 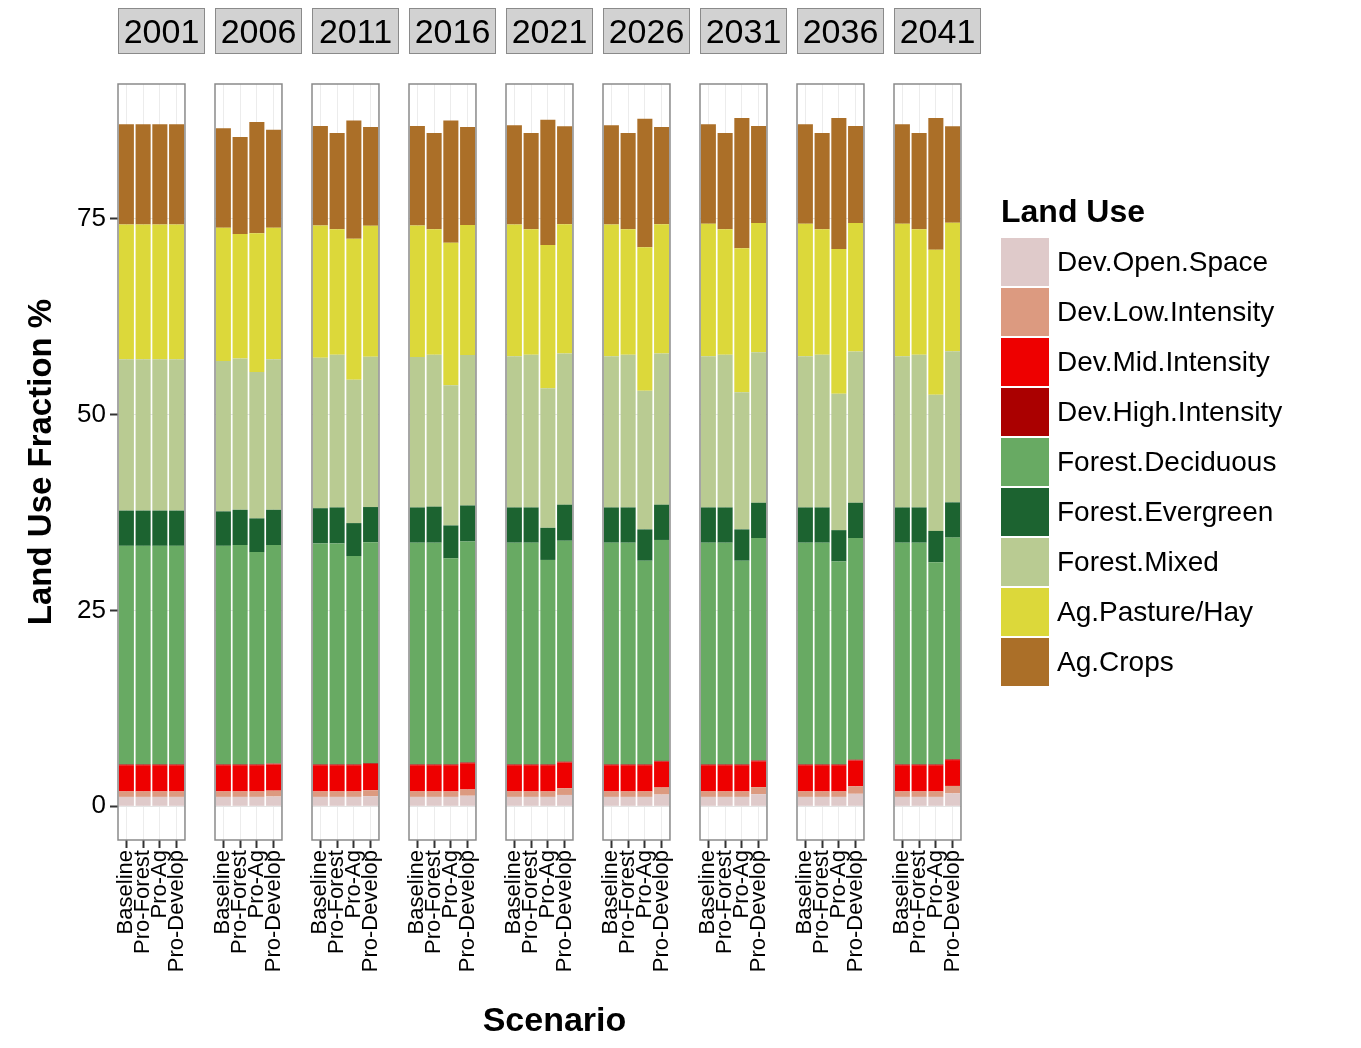 What do you see at coordinates (1074, 211) in the screenshot?
I see `legend-title: Land Use` at bounding box center [1074, 211].